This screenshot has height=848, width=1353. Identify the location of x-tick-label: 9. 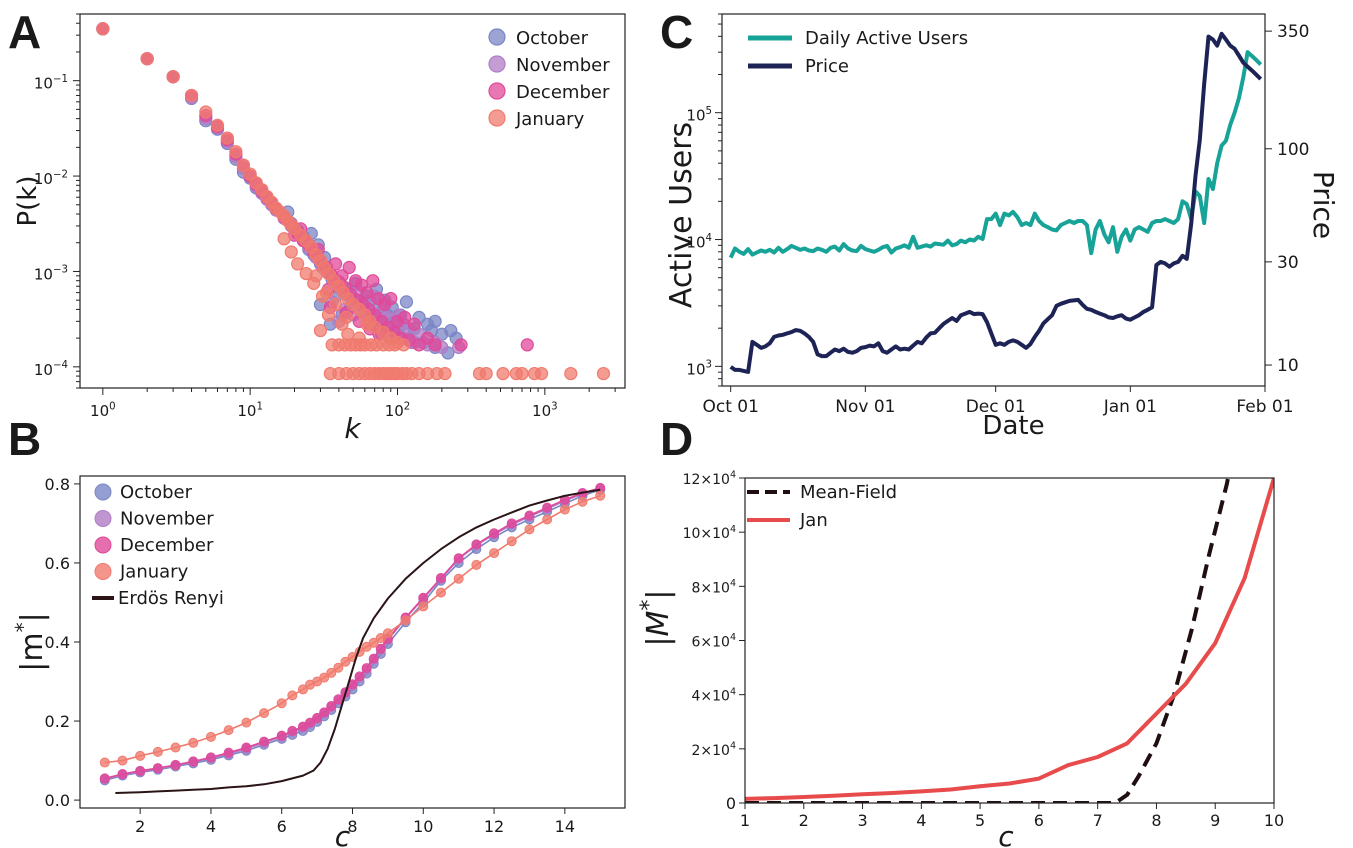
(1215, 820).